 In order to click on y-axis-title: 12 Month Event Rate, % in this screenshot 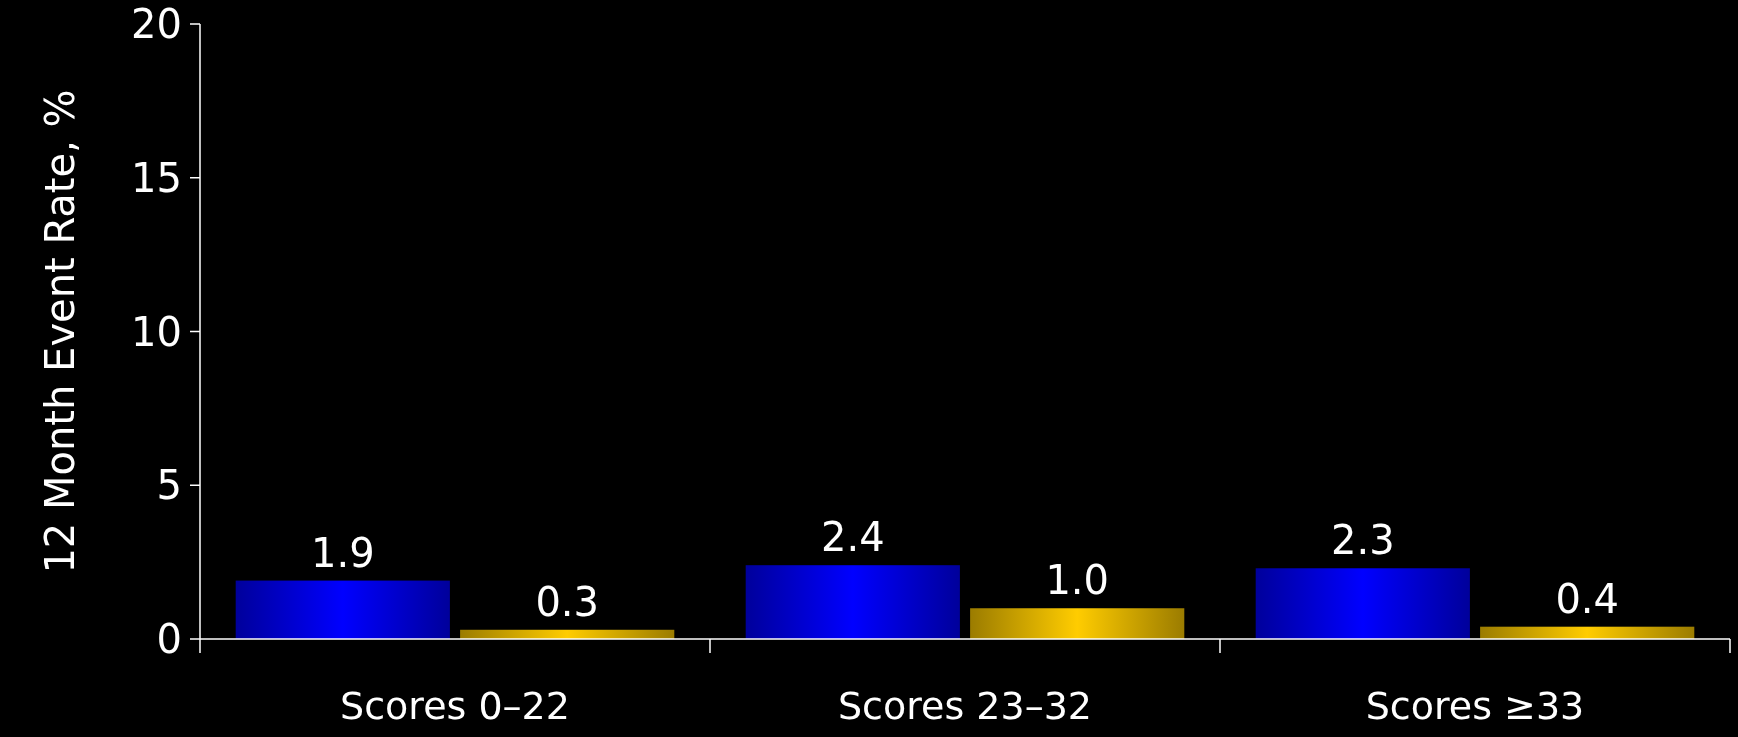, I will do `click(60, 331)`.